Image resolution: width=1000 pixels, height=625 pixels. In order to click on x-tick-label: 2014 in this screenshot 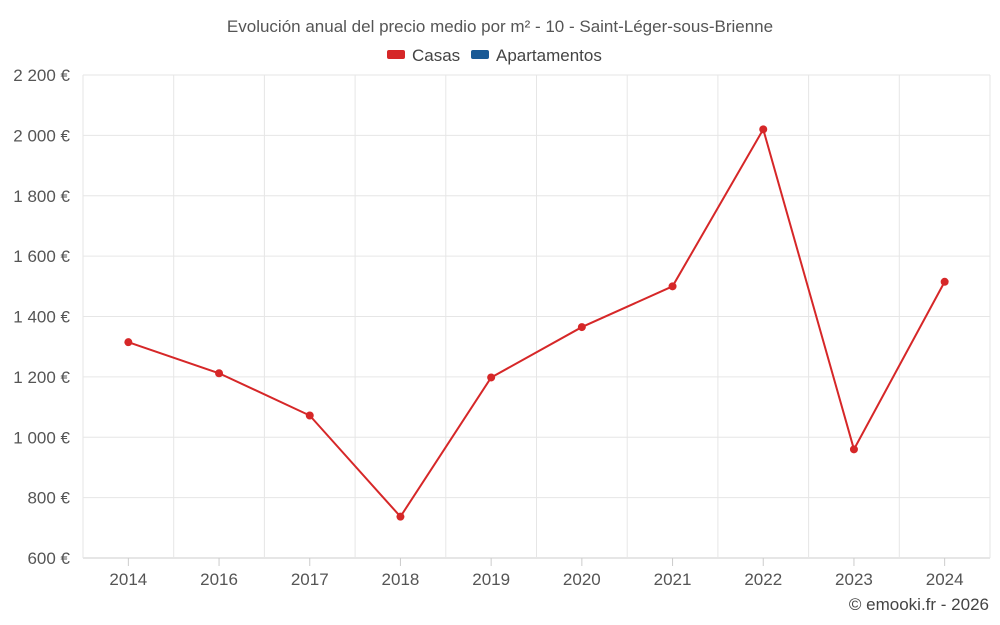, I will do `click(128, 579)`.